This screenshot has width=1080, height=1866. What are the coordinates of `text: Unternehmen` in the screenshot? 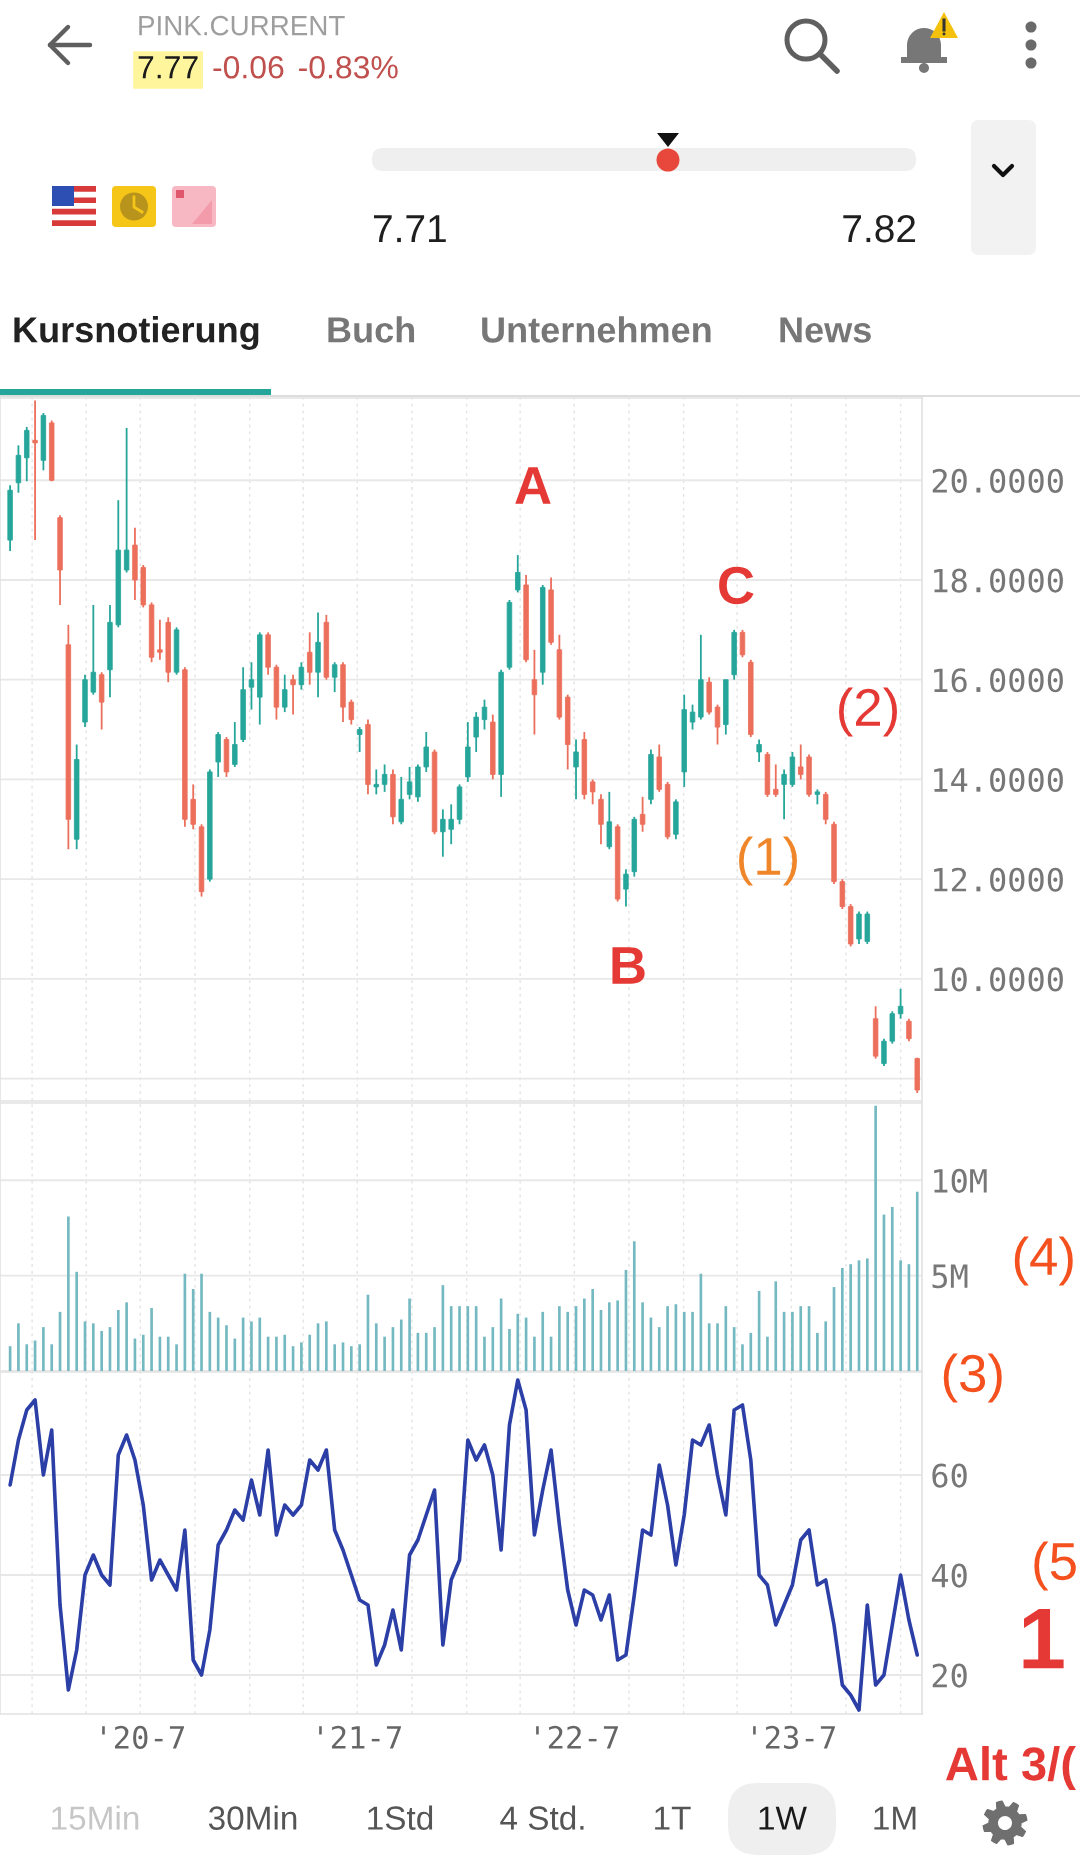 It's located at (596, 329).